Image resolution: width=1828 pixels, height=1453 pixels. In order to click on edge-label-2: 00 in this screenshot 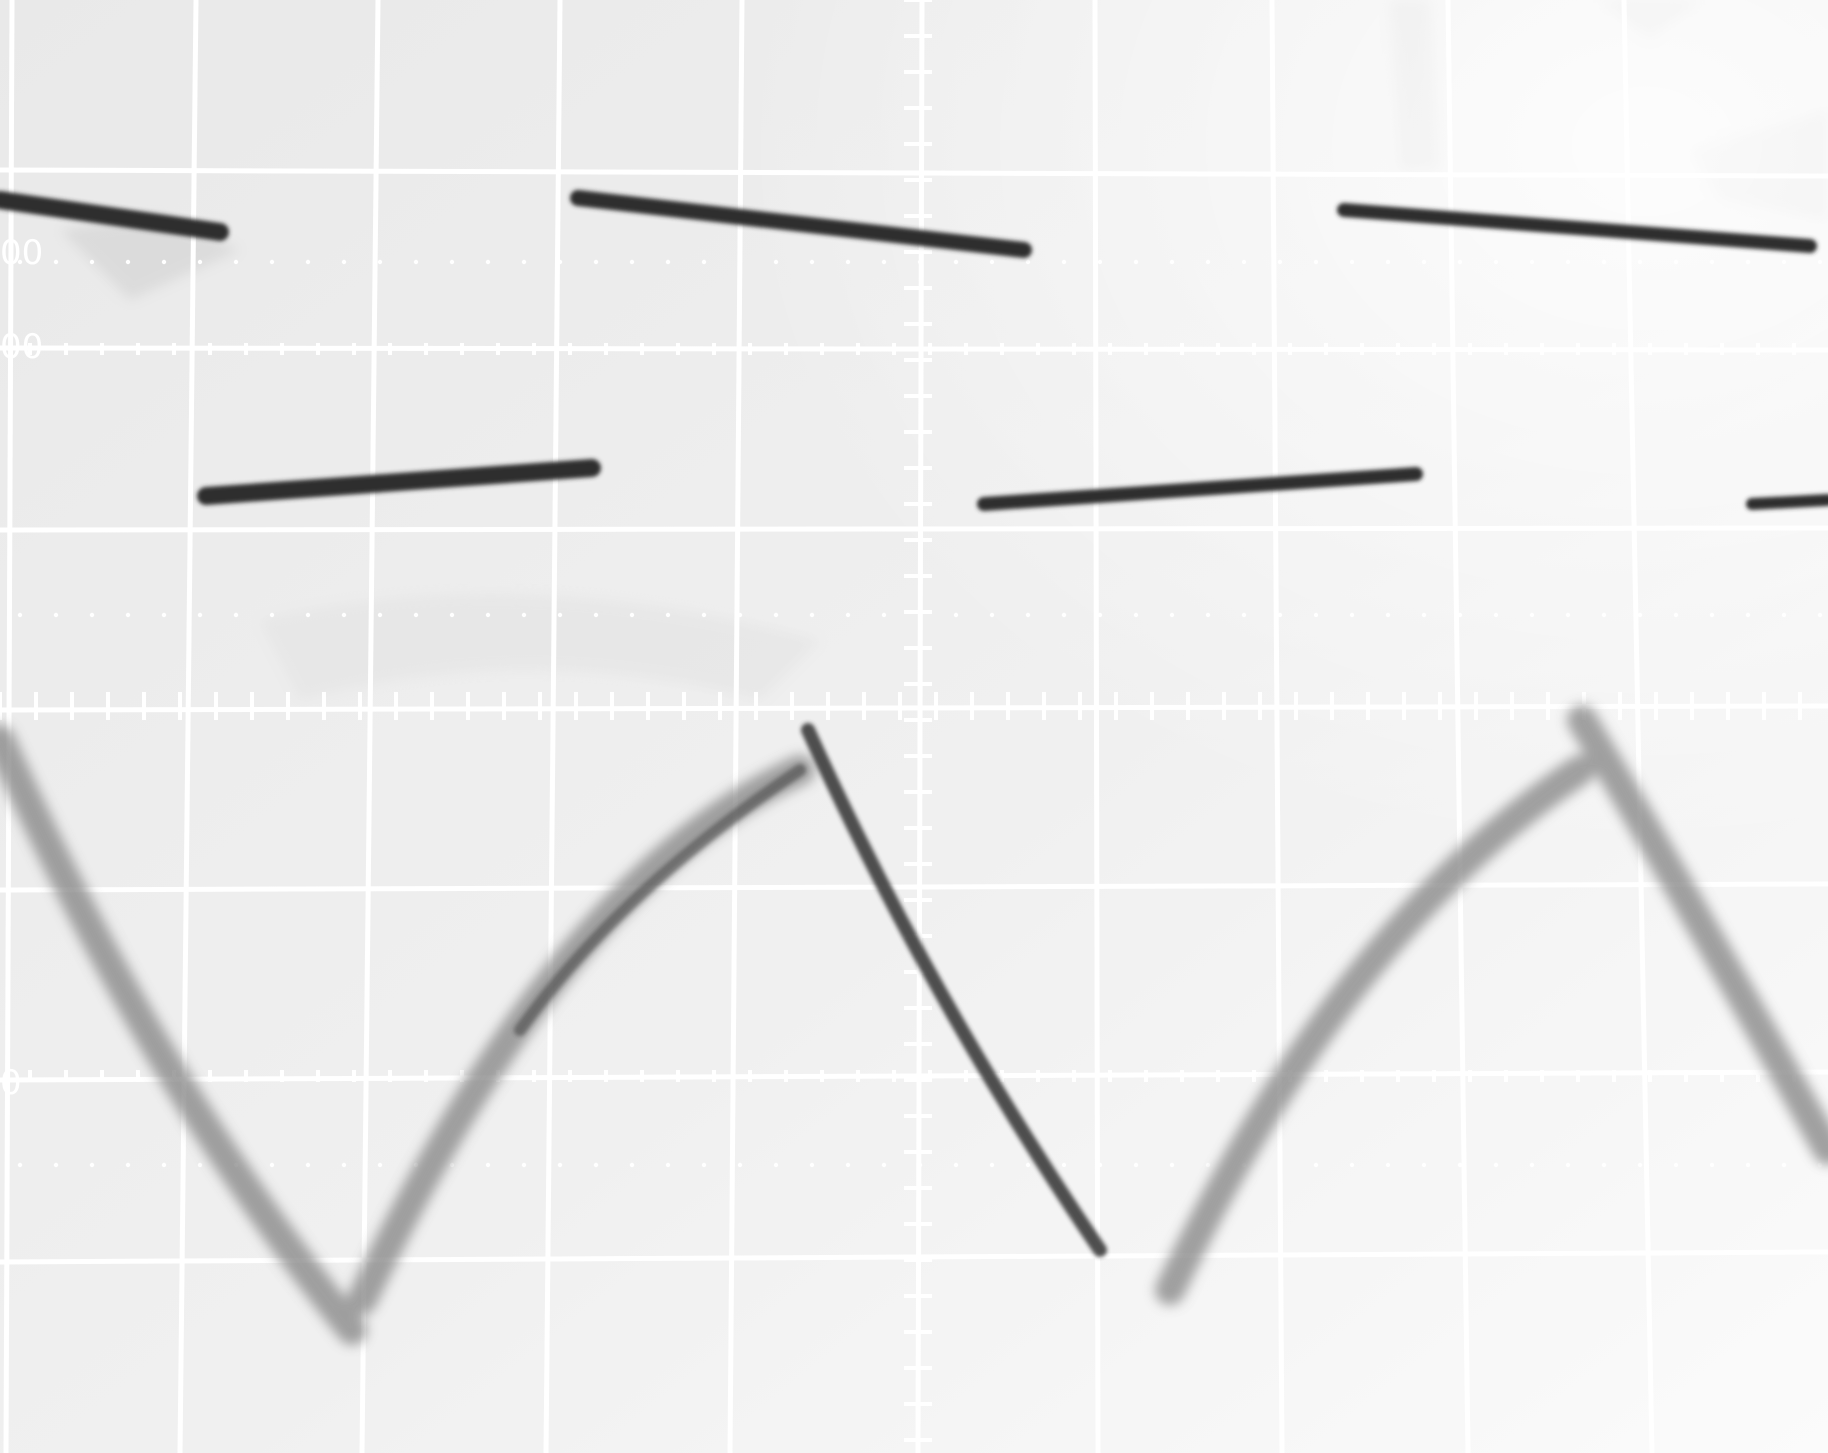, I will do `click(22, 347)`.